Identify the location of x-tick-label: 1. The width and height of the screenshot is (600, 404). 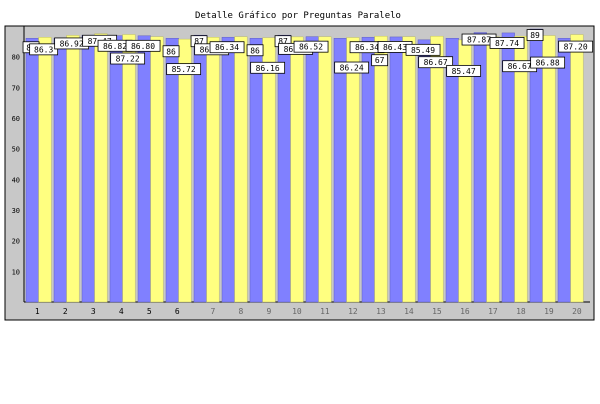
(37, 311).